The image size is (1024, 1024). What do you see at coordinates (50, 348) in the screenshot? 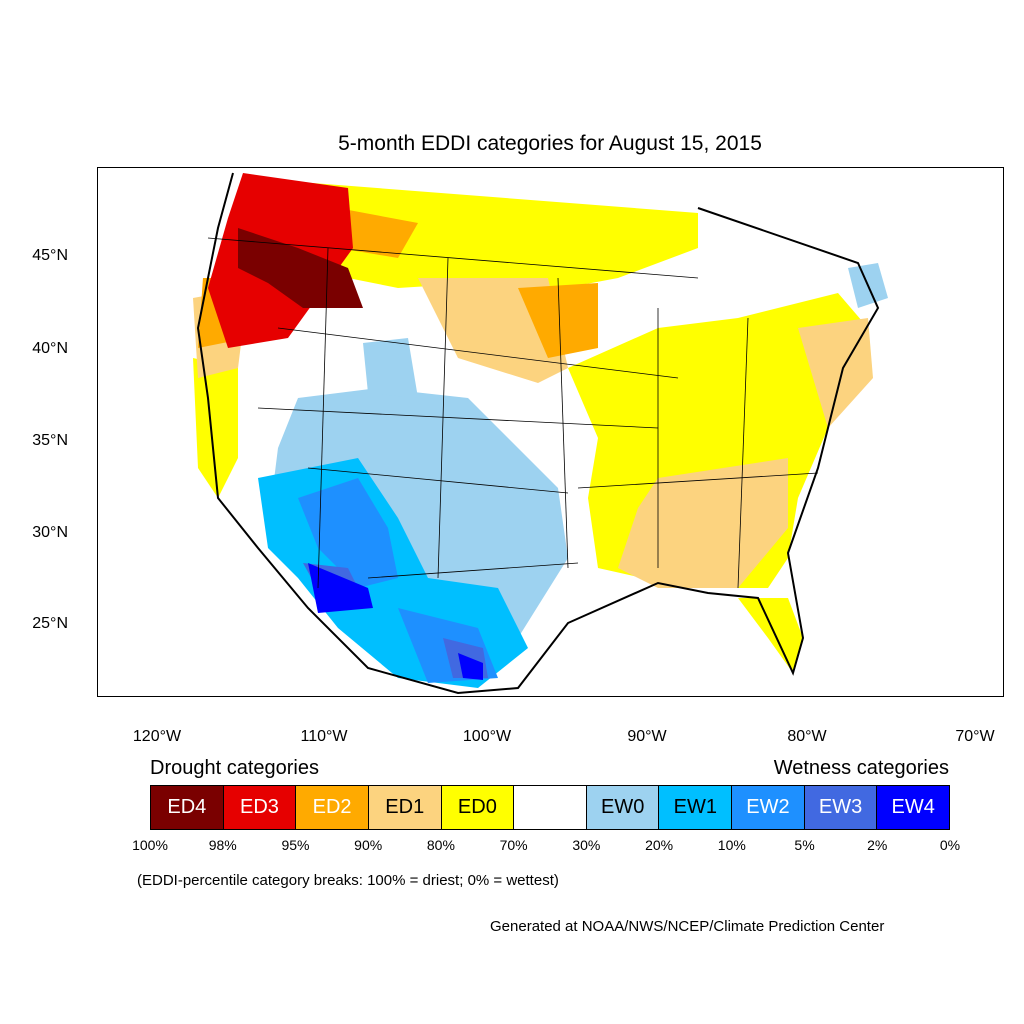
I see `lat-label-40: 40°N` at bounding box center [50, 348].